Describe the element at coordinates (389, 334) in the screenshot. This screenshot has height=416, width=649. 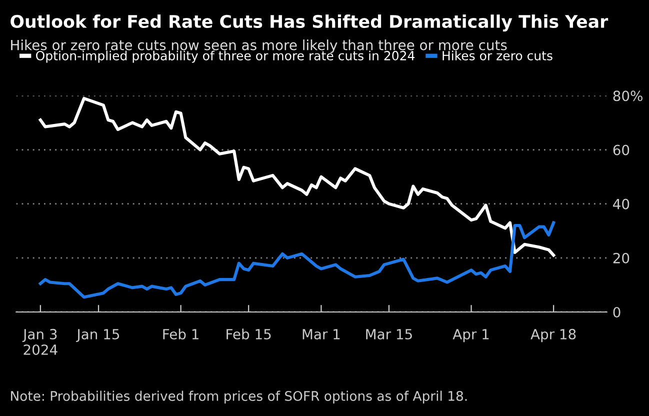
I see `x-tick-label: Mar 15` at that location.